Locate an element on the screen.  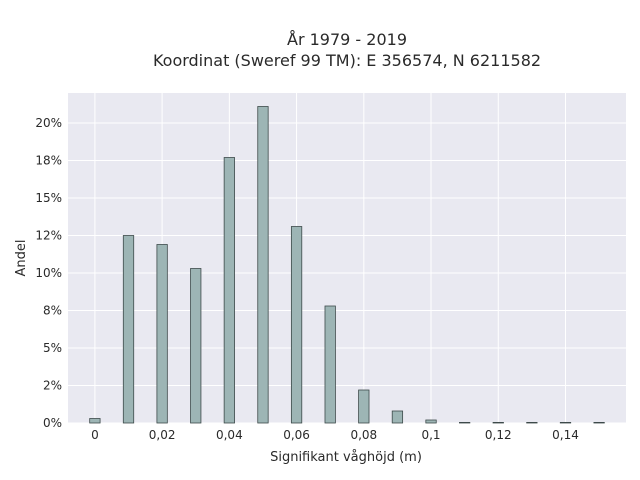
x-tick-label-6: 0,12 is located at coordinates (498, 435).